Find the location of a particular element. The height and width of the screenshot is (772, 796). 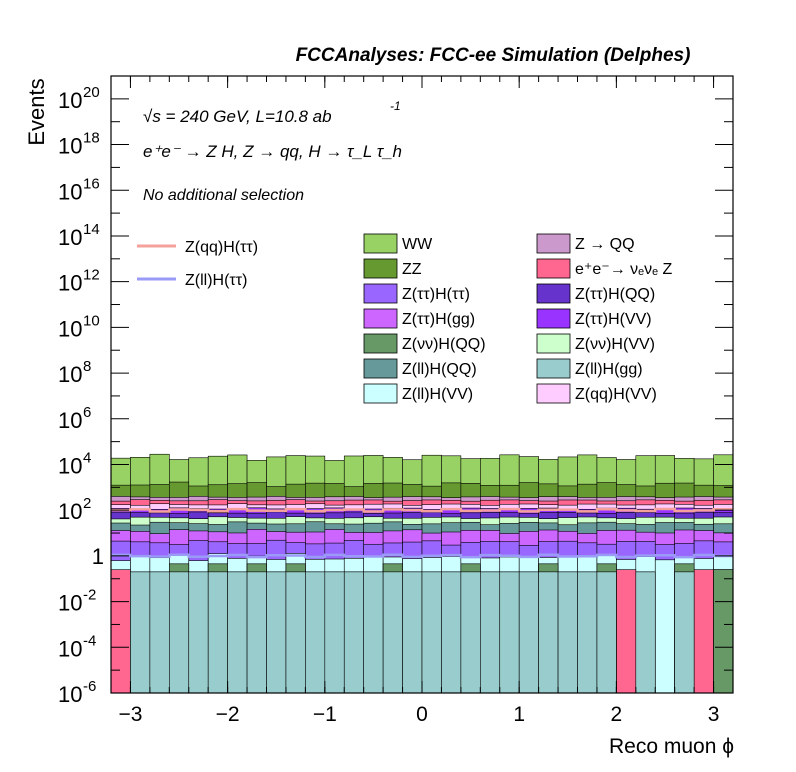

x-axis-label: Reco muon ϕ is located at coordinates (671, 746).